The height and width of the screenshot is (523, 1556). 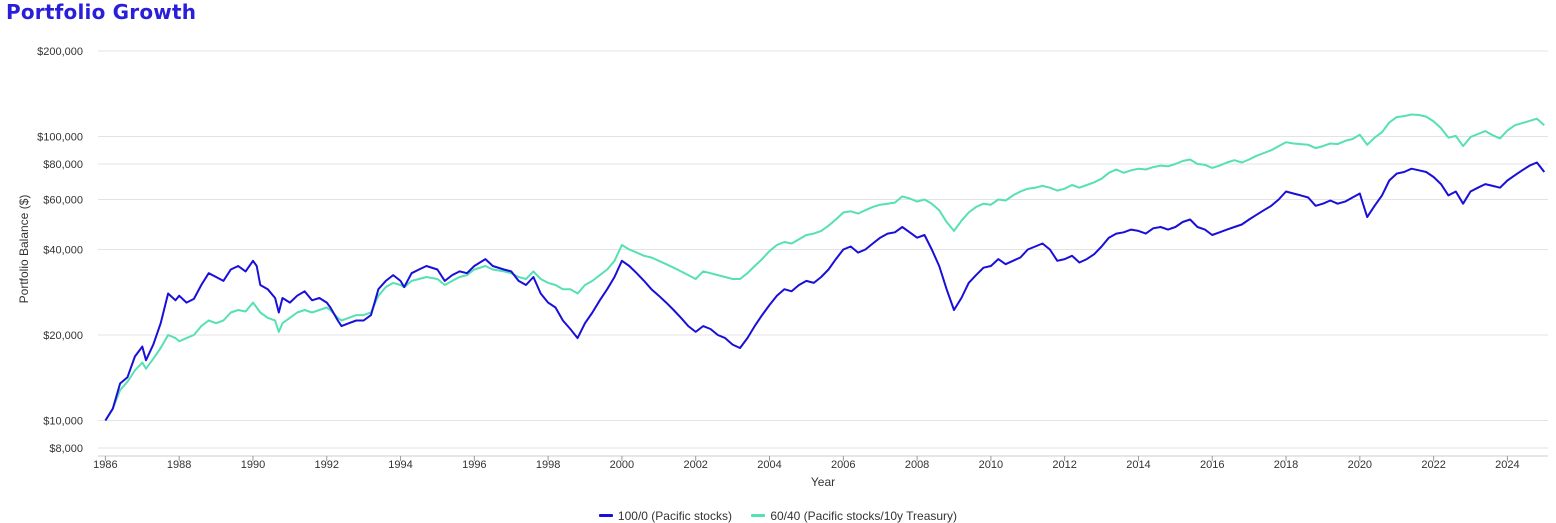 I want to click on x-tick-label: 2012, so click(x=1064, y=465).